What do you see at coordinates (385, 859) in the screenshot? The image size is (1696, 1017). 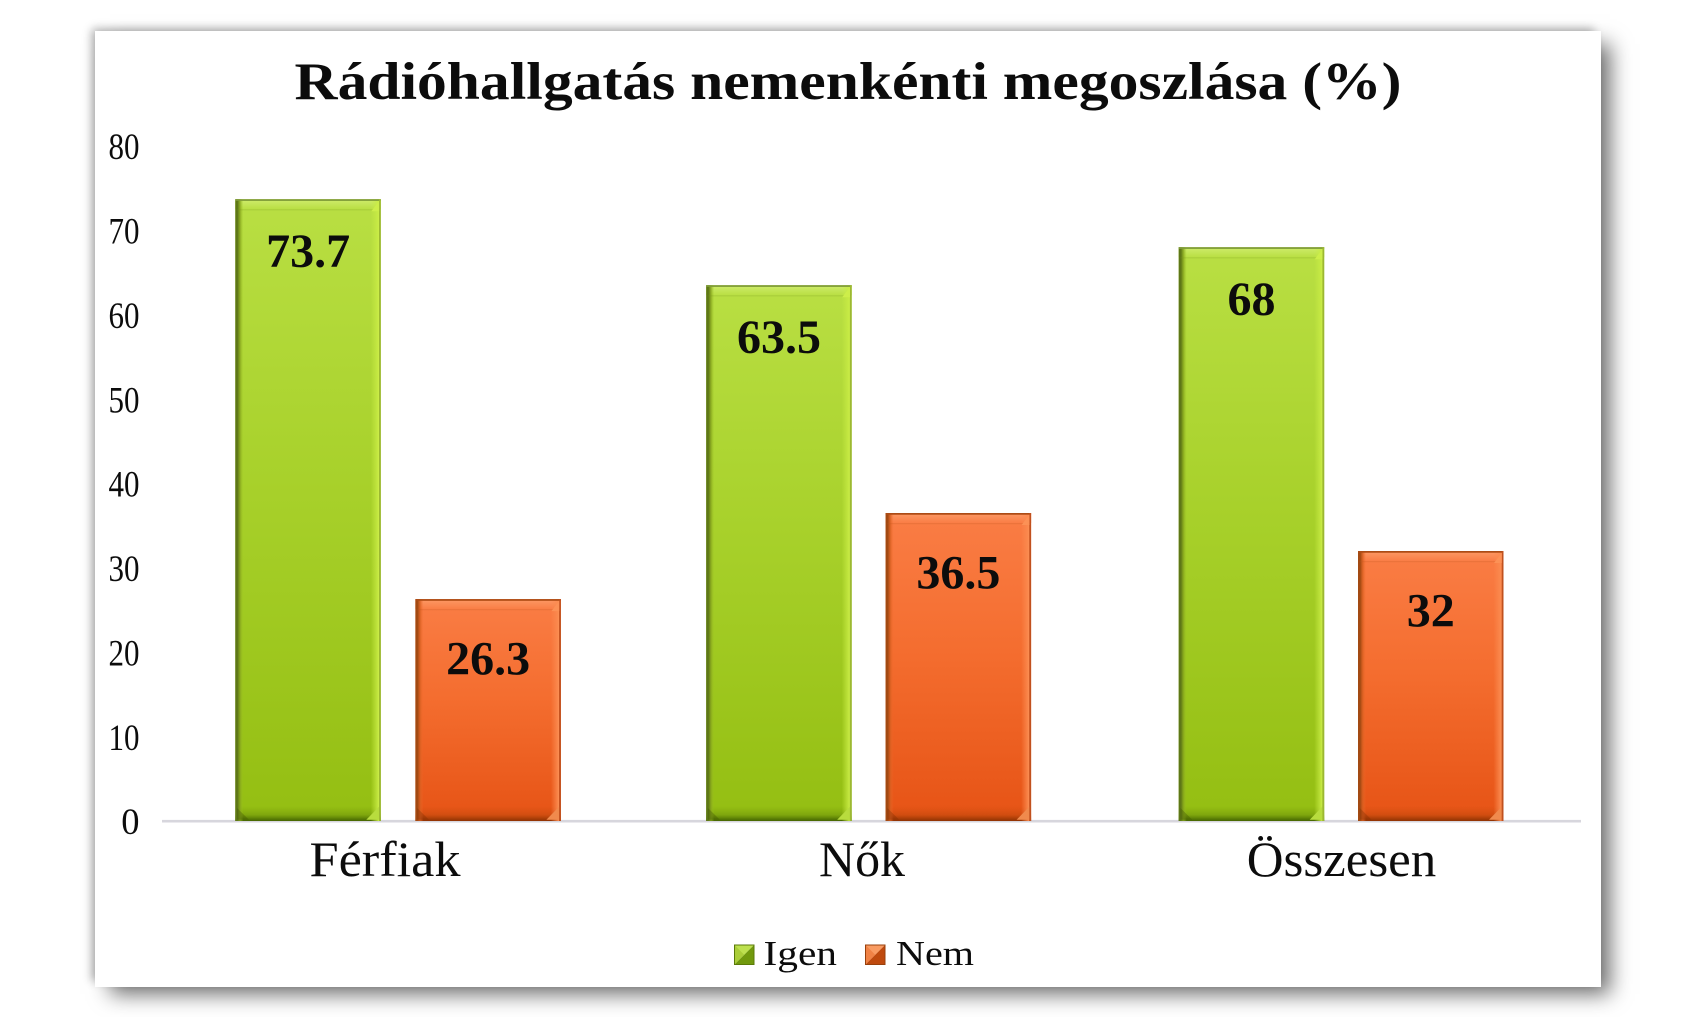 I see `svg-text: Férfiak` at bounding box center [385, 859].